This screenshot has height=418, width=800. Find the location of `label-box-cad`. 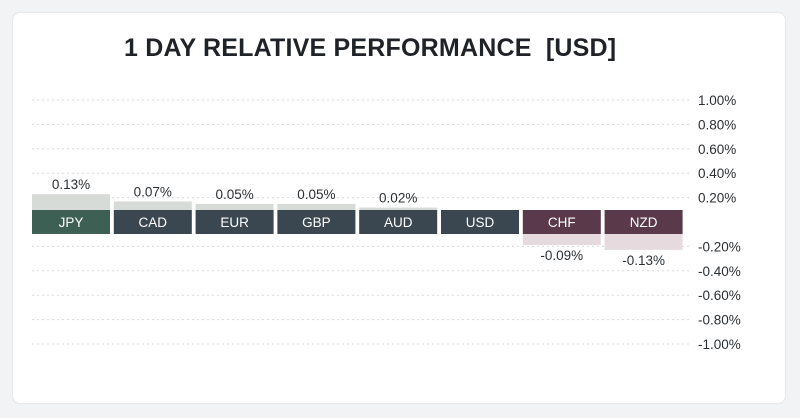

label-box-cad is located at coordinates (152, 222).